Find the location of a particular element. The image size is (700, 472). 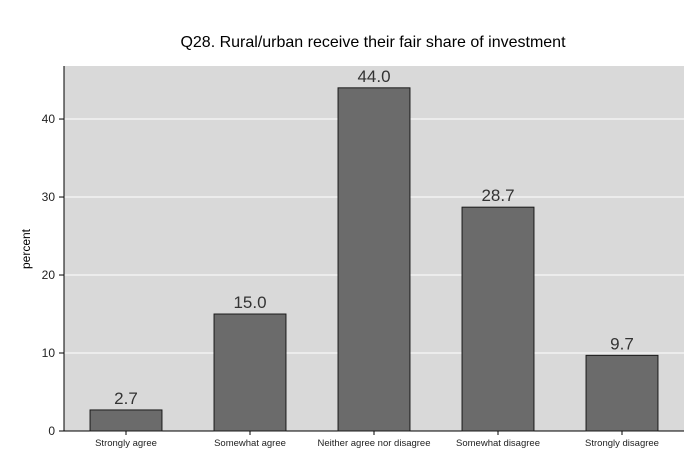

bar-value-label: 2.7 is located at coordinates (126, 398).